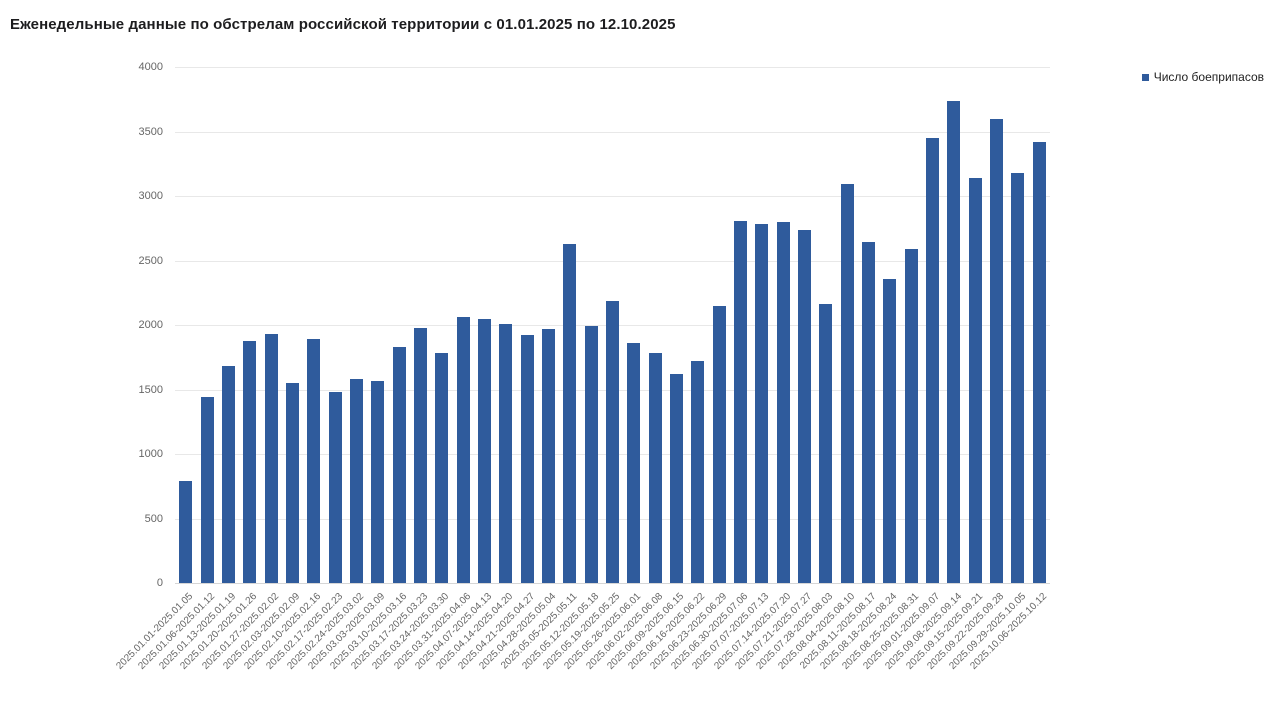 The width and height of the screenshot is (1280, 710). I want to click on x-axis-baseline, so click(612, 583).